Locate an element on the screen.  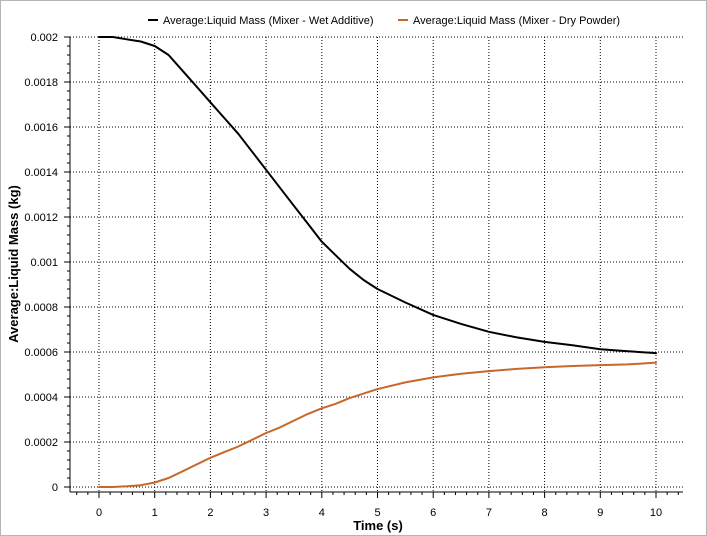
y-tick-label: 0.001 is located at coordinates (44, 263).